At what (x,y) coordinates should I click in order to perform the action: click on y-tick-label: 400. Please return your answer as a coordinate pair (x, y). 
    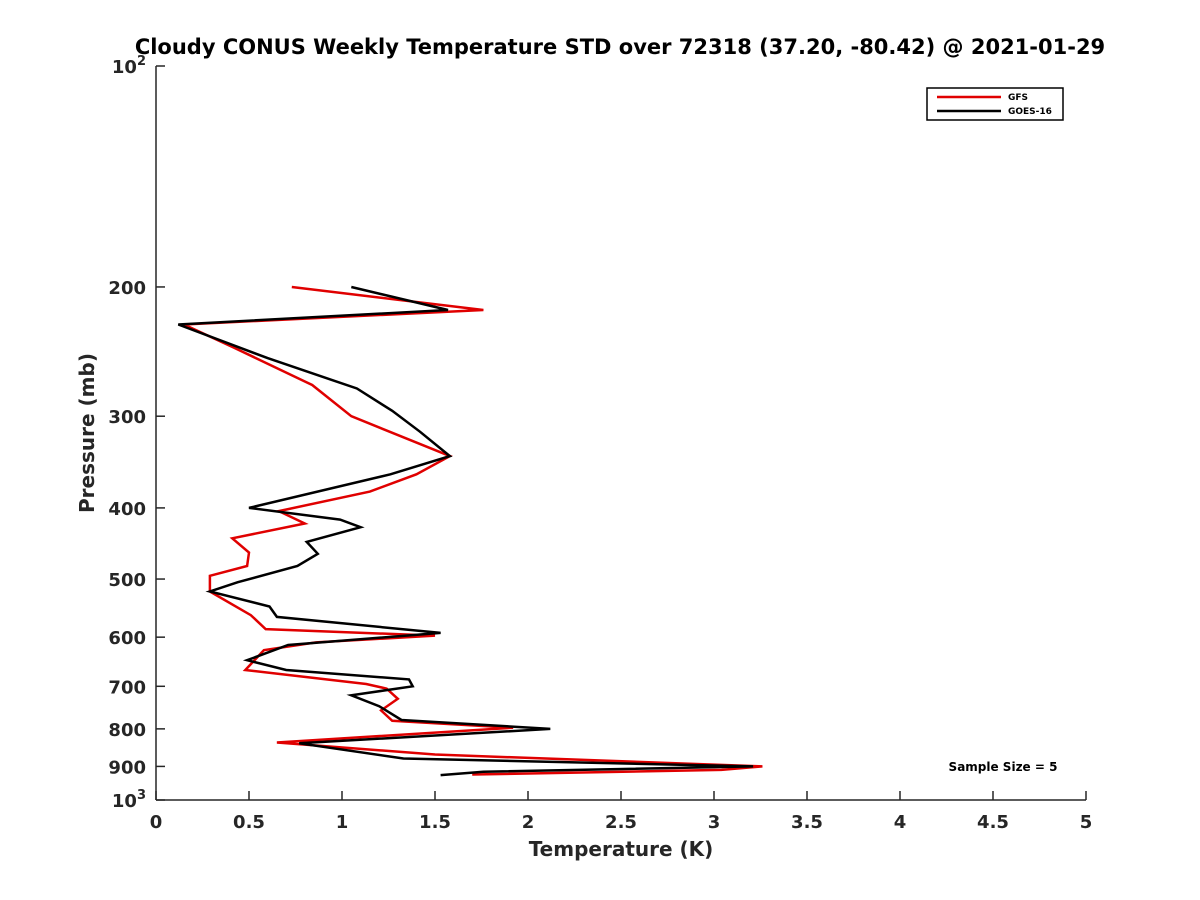
    Looking at the image, I should click on (127, 509).